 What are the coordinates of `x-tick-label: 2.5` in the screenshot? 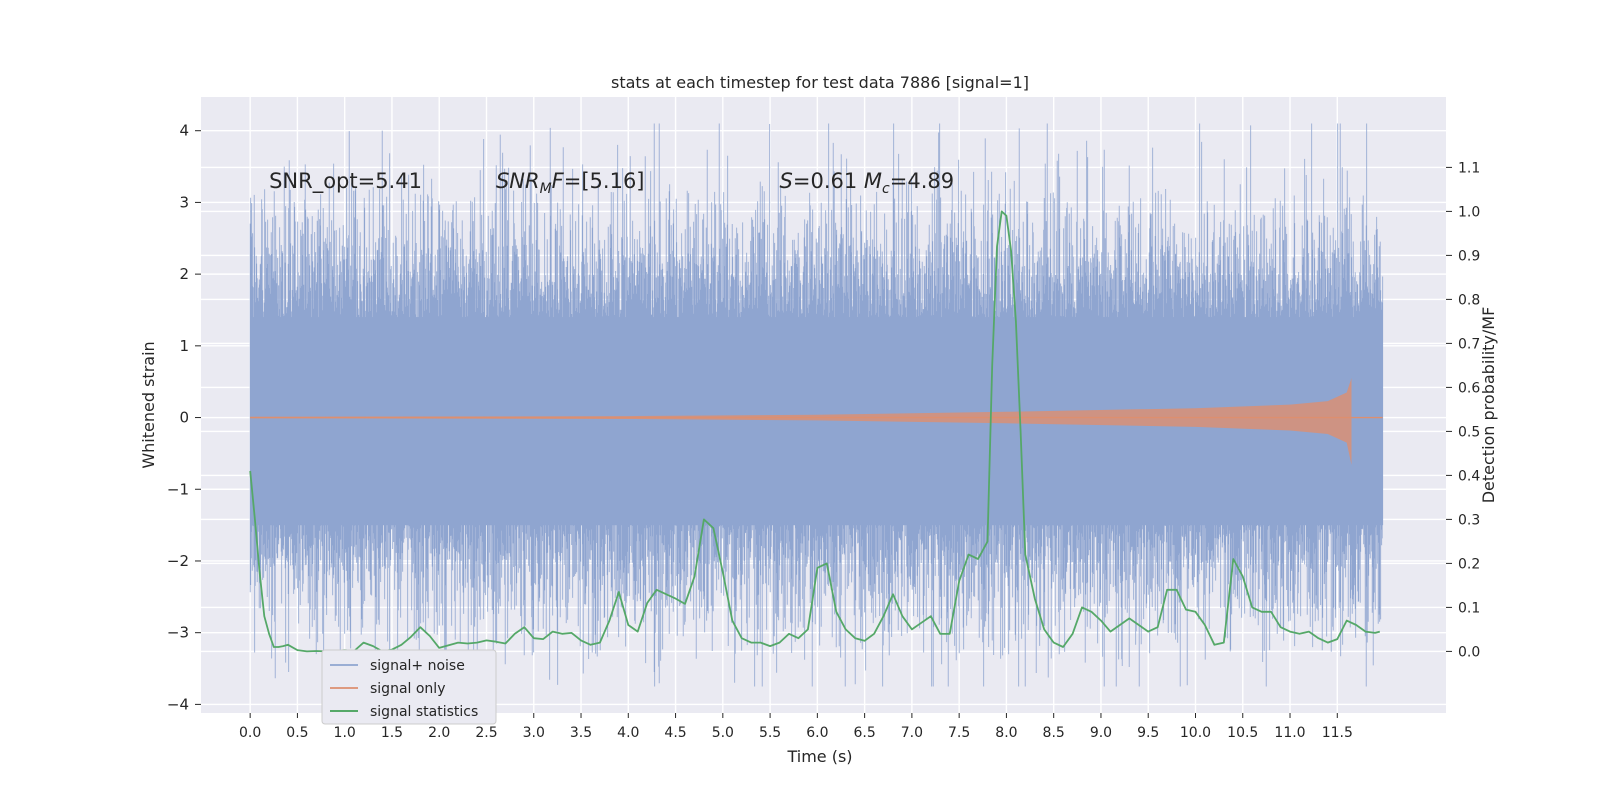 It's located at (486, 733).